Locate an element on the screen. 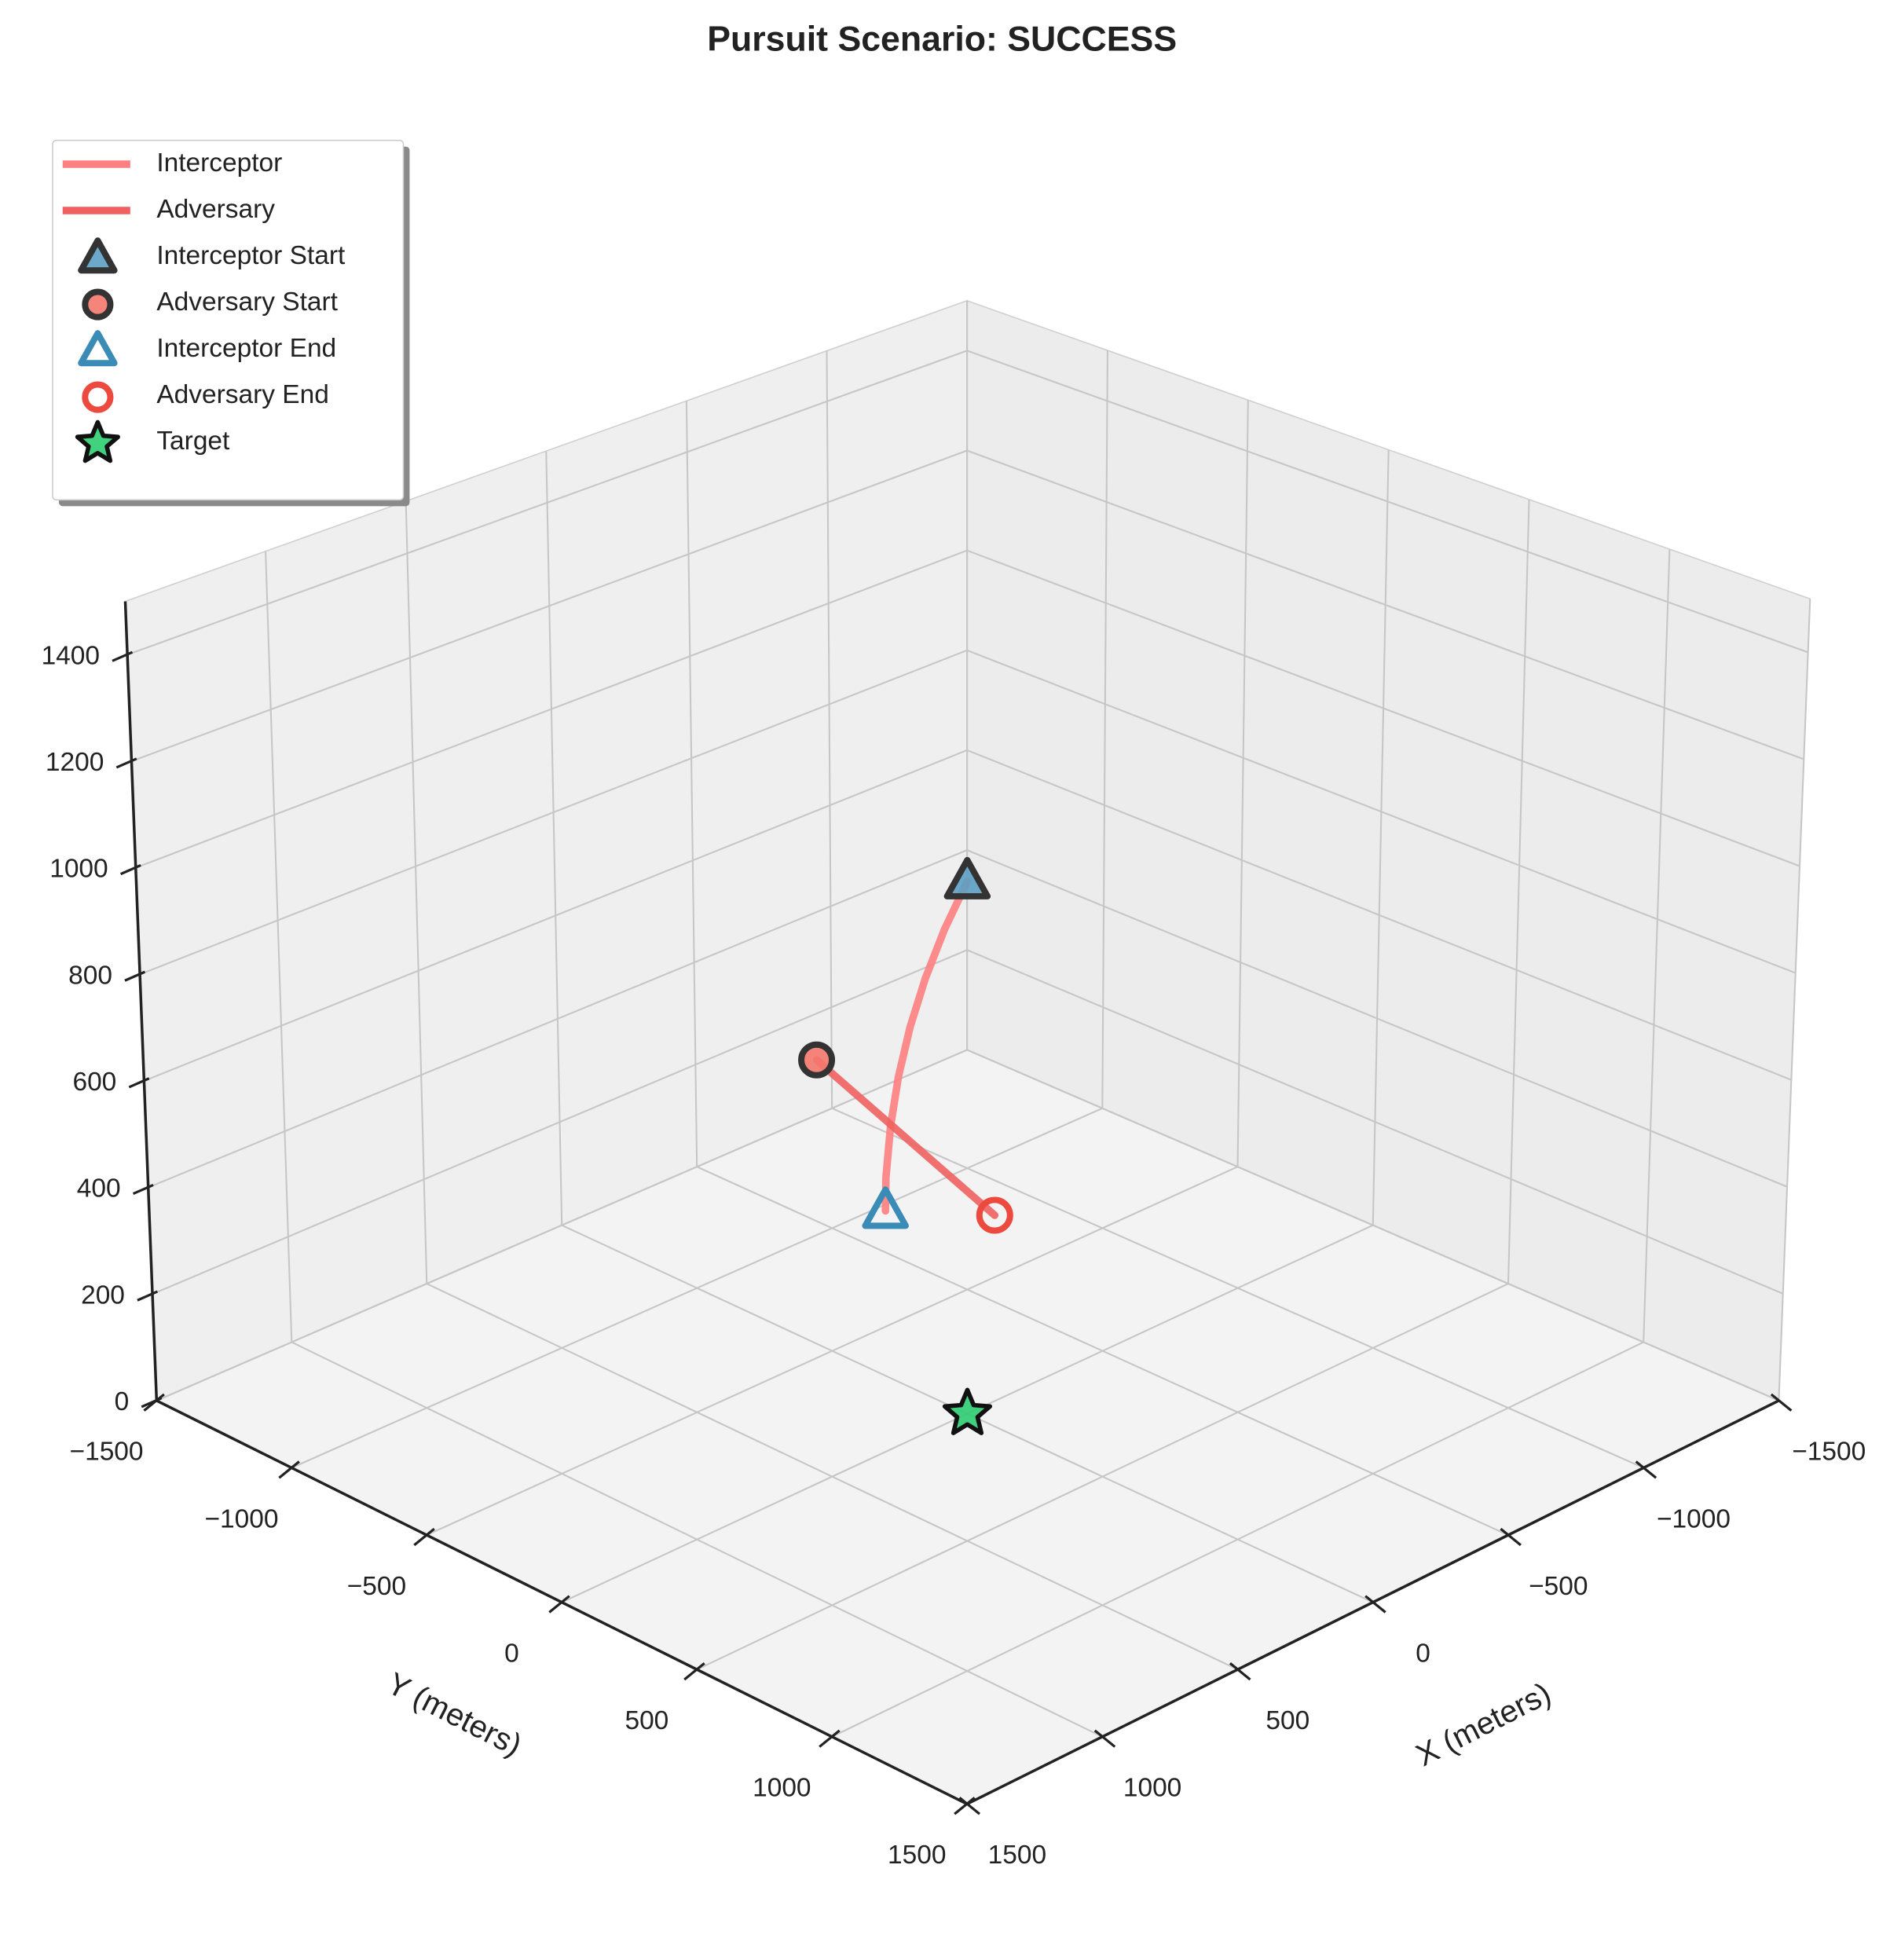 This screenshot has width=1879, height=1960. legend-label: Adversary is located at coordinates (216, 210).